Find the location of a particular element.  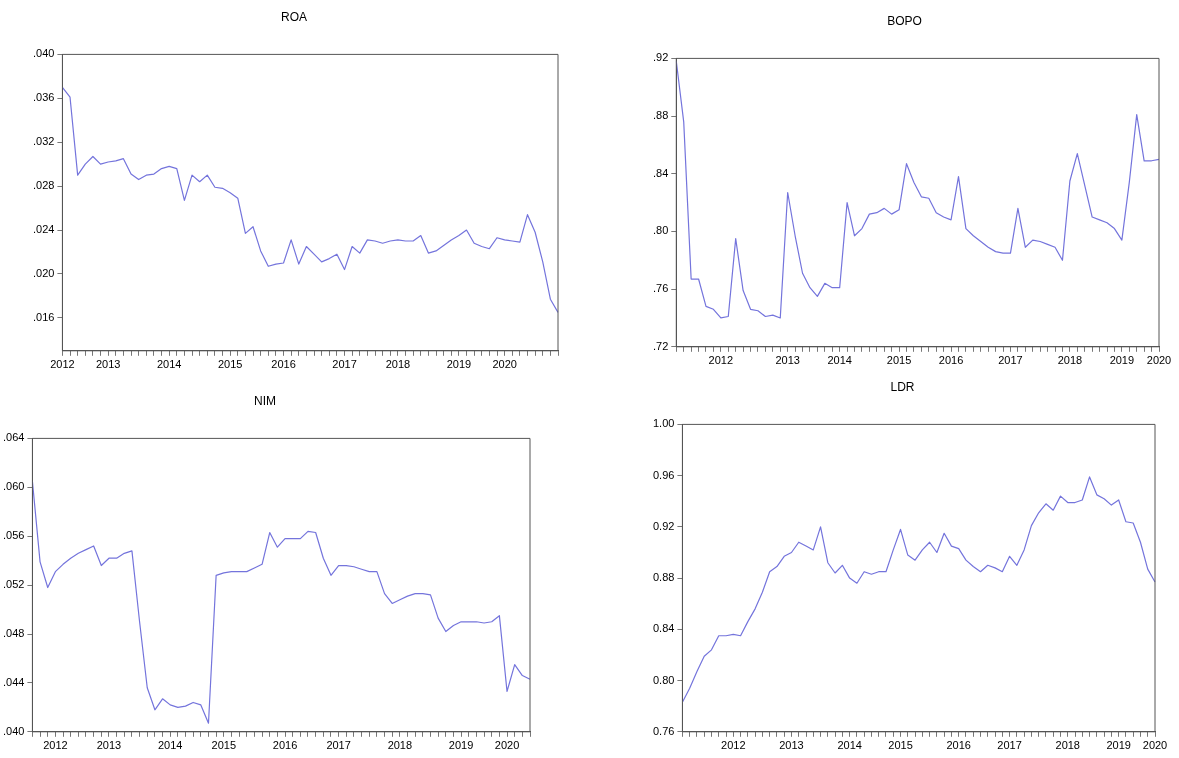

y-tick-label: 0.80 is located at coordinates (663, 679).